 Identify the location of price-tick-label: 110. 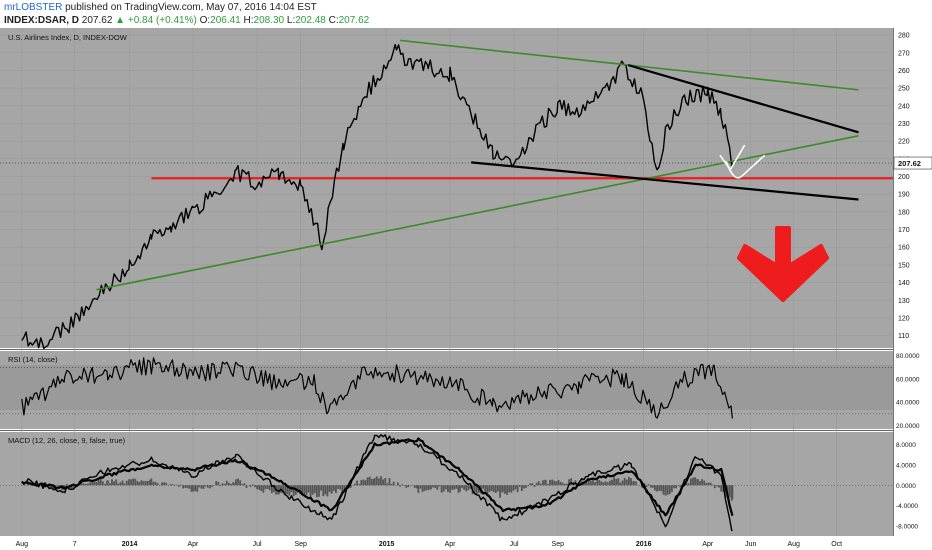
(903, 336).